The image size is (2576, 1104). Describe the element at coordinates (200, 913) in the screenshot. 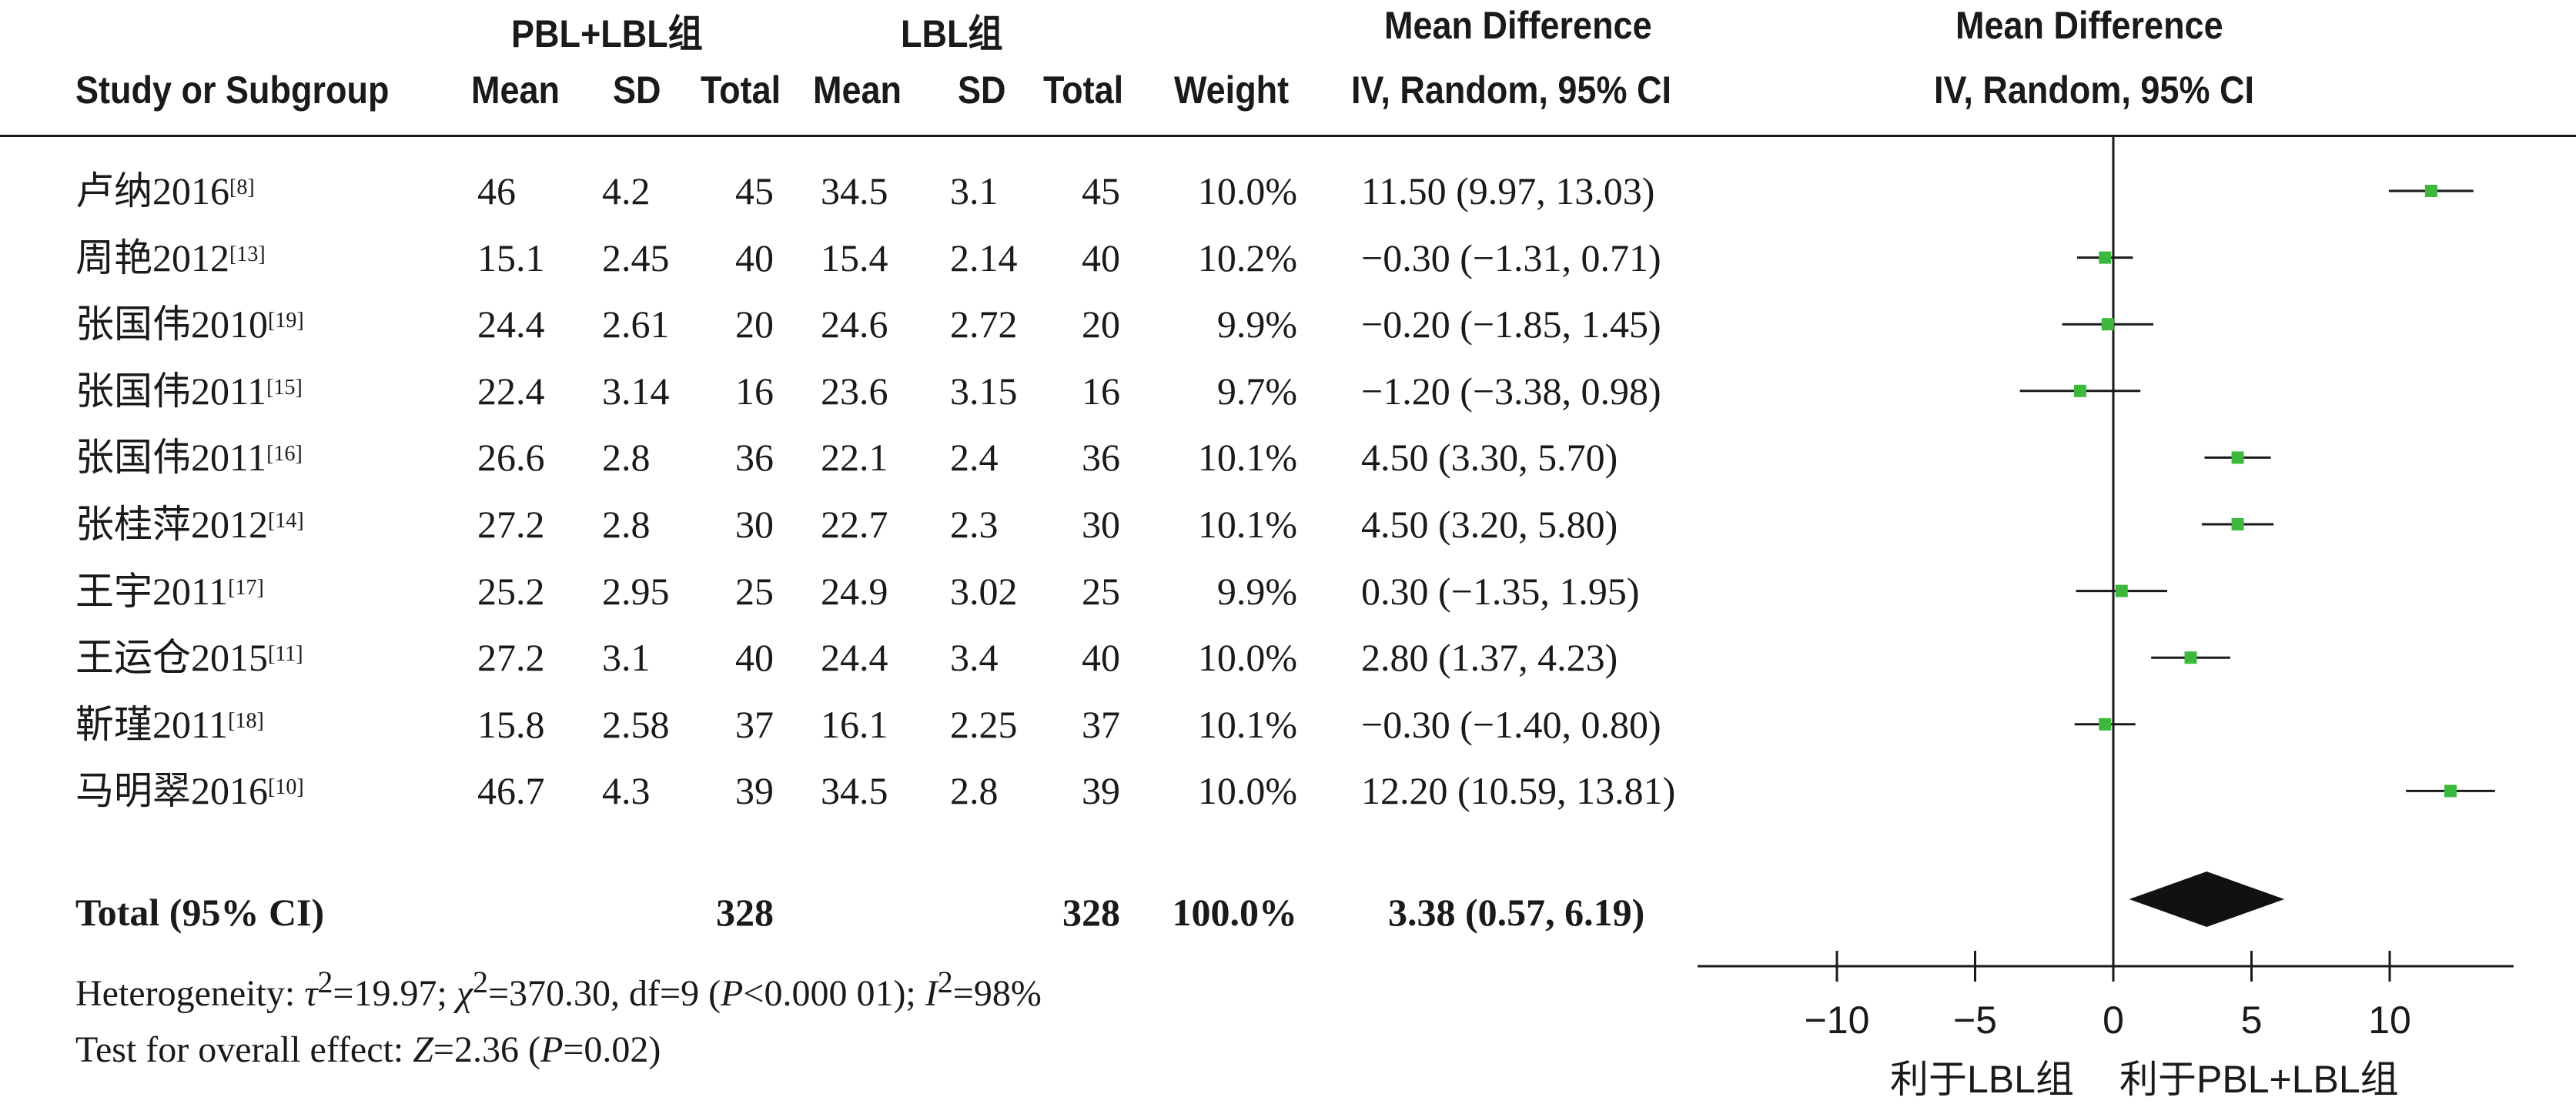

I see `total-label: Total (95% CI)` at that location.